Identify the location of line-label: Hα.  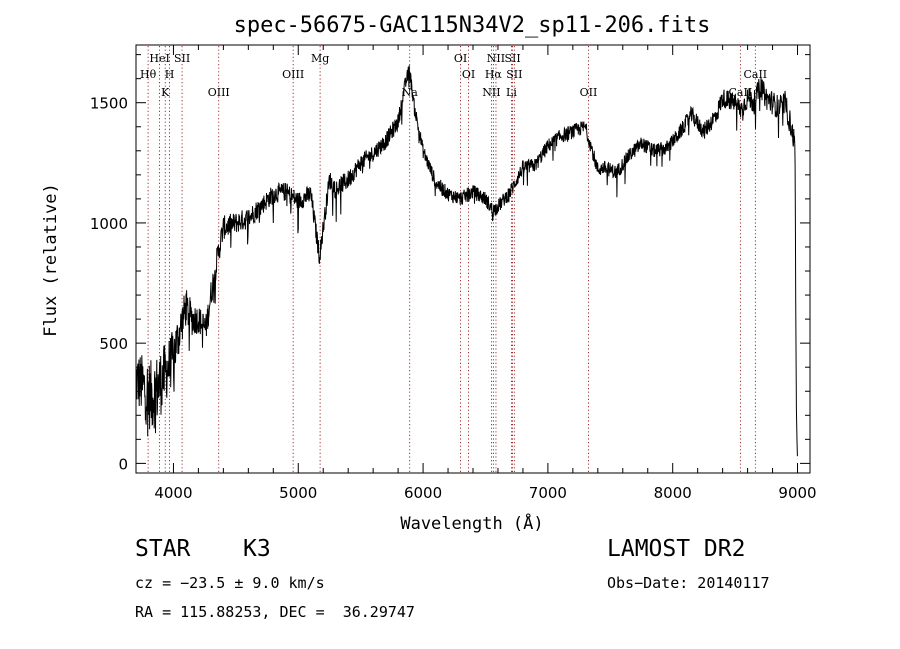
(494, 74).